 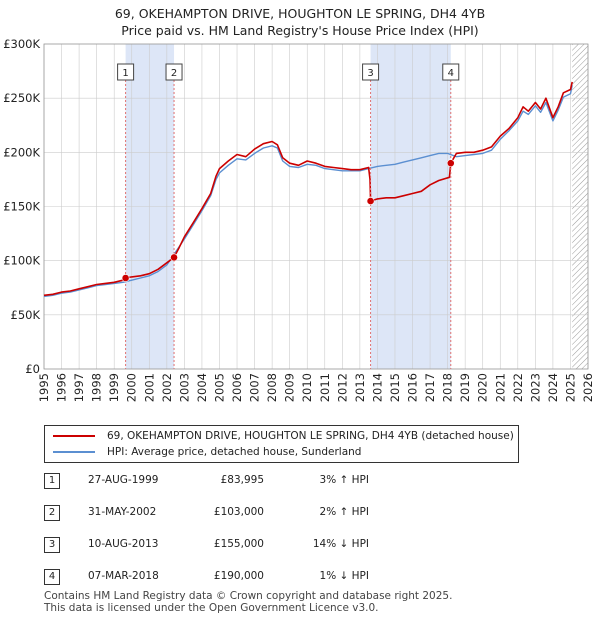 What do you see at coordinates (21, 261) in the screenshot?
I see `y-tick-label: £100K` at bounding box center [21, 261].